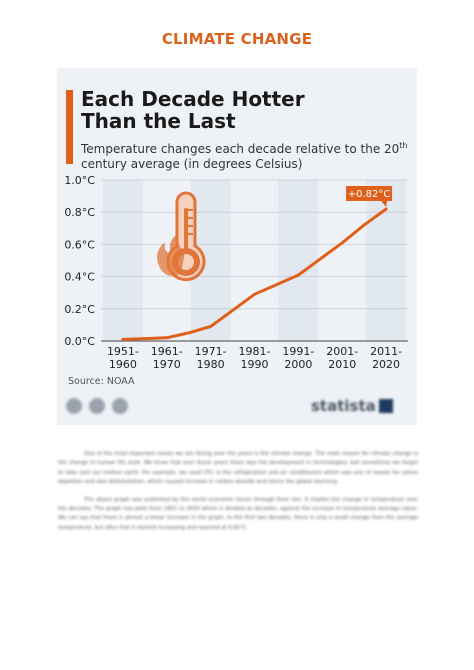  What do you see at coordinates (158, 121) in the screenshot?
I see `chart-title-line2: Than the Last` at bounding box center [158, 121].